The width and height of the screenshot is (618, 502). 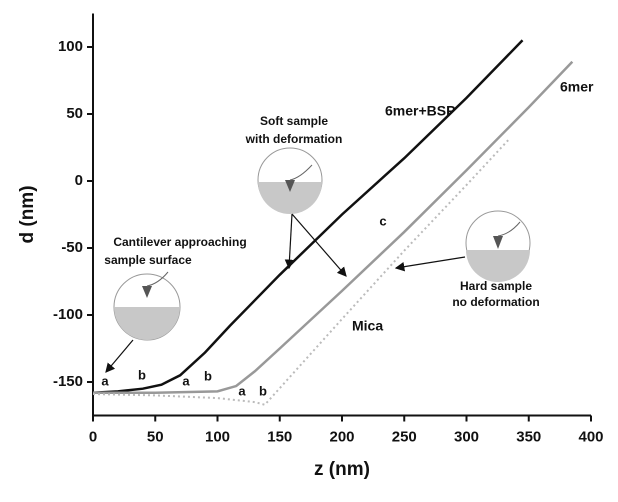 I want to click on annotation: sample surface, so click(x=148, y=260).